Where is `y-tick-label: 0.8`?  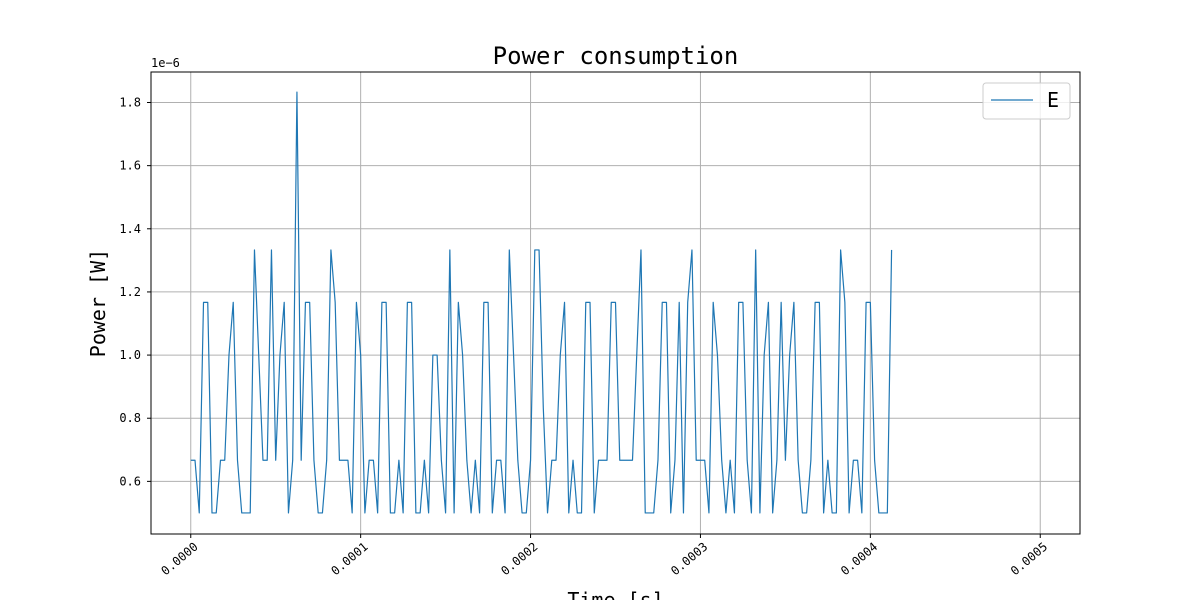
y-tick-label: 0.8 is located at coordinates (130, 418).